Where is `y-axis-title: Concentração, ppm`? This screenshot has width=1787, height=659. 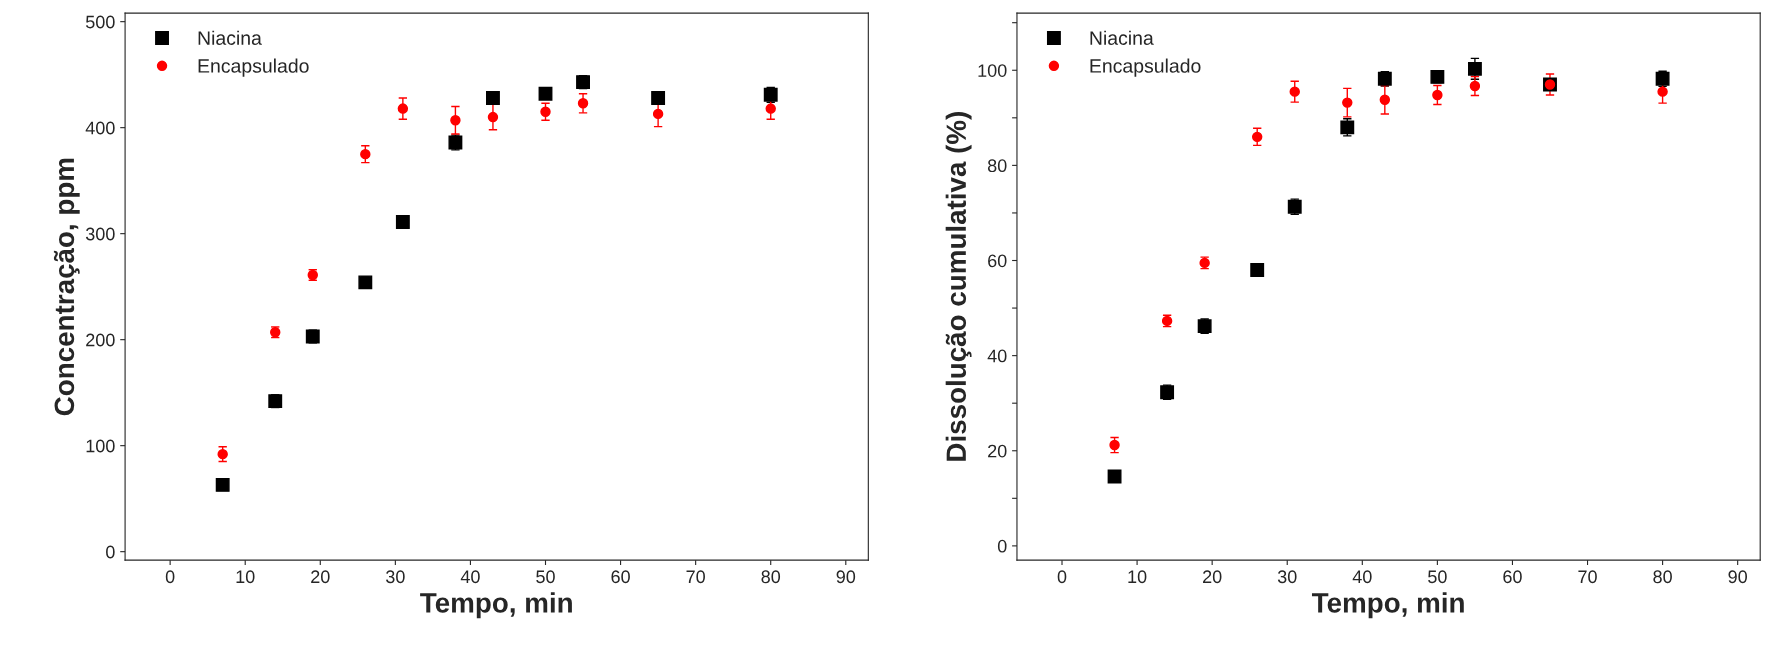
y-axis-title: Concentração, ppm is located at coordinates (66, 287).